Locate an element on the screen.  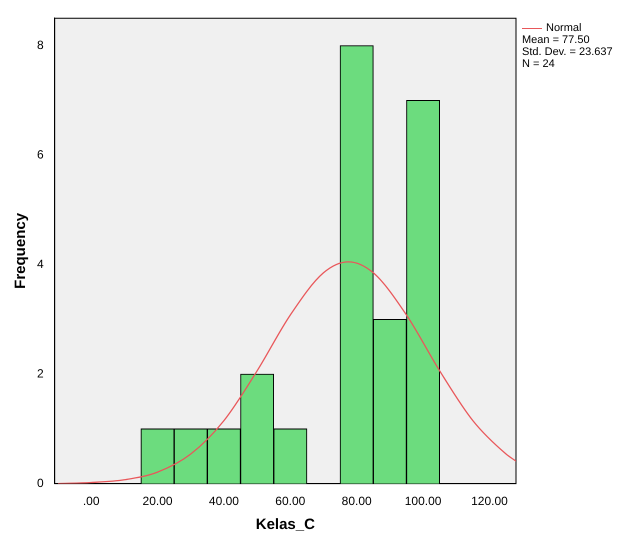
x-tick-label: 60.00 is located at coordinates (290, 501).